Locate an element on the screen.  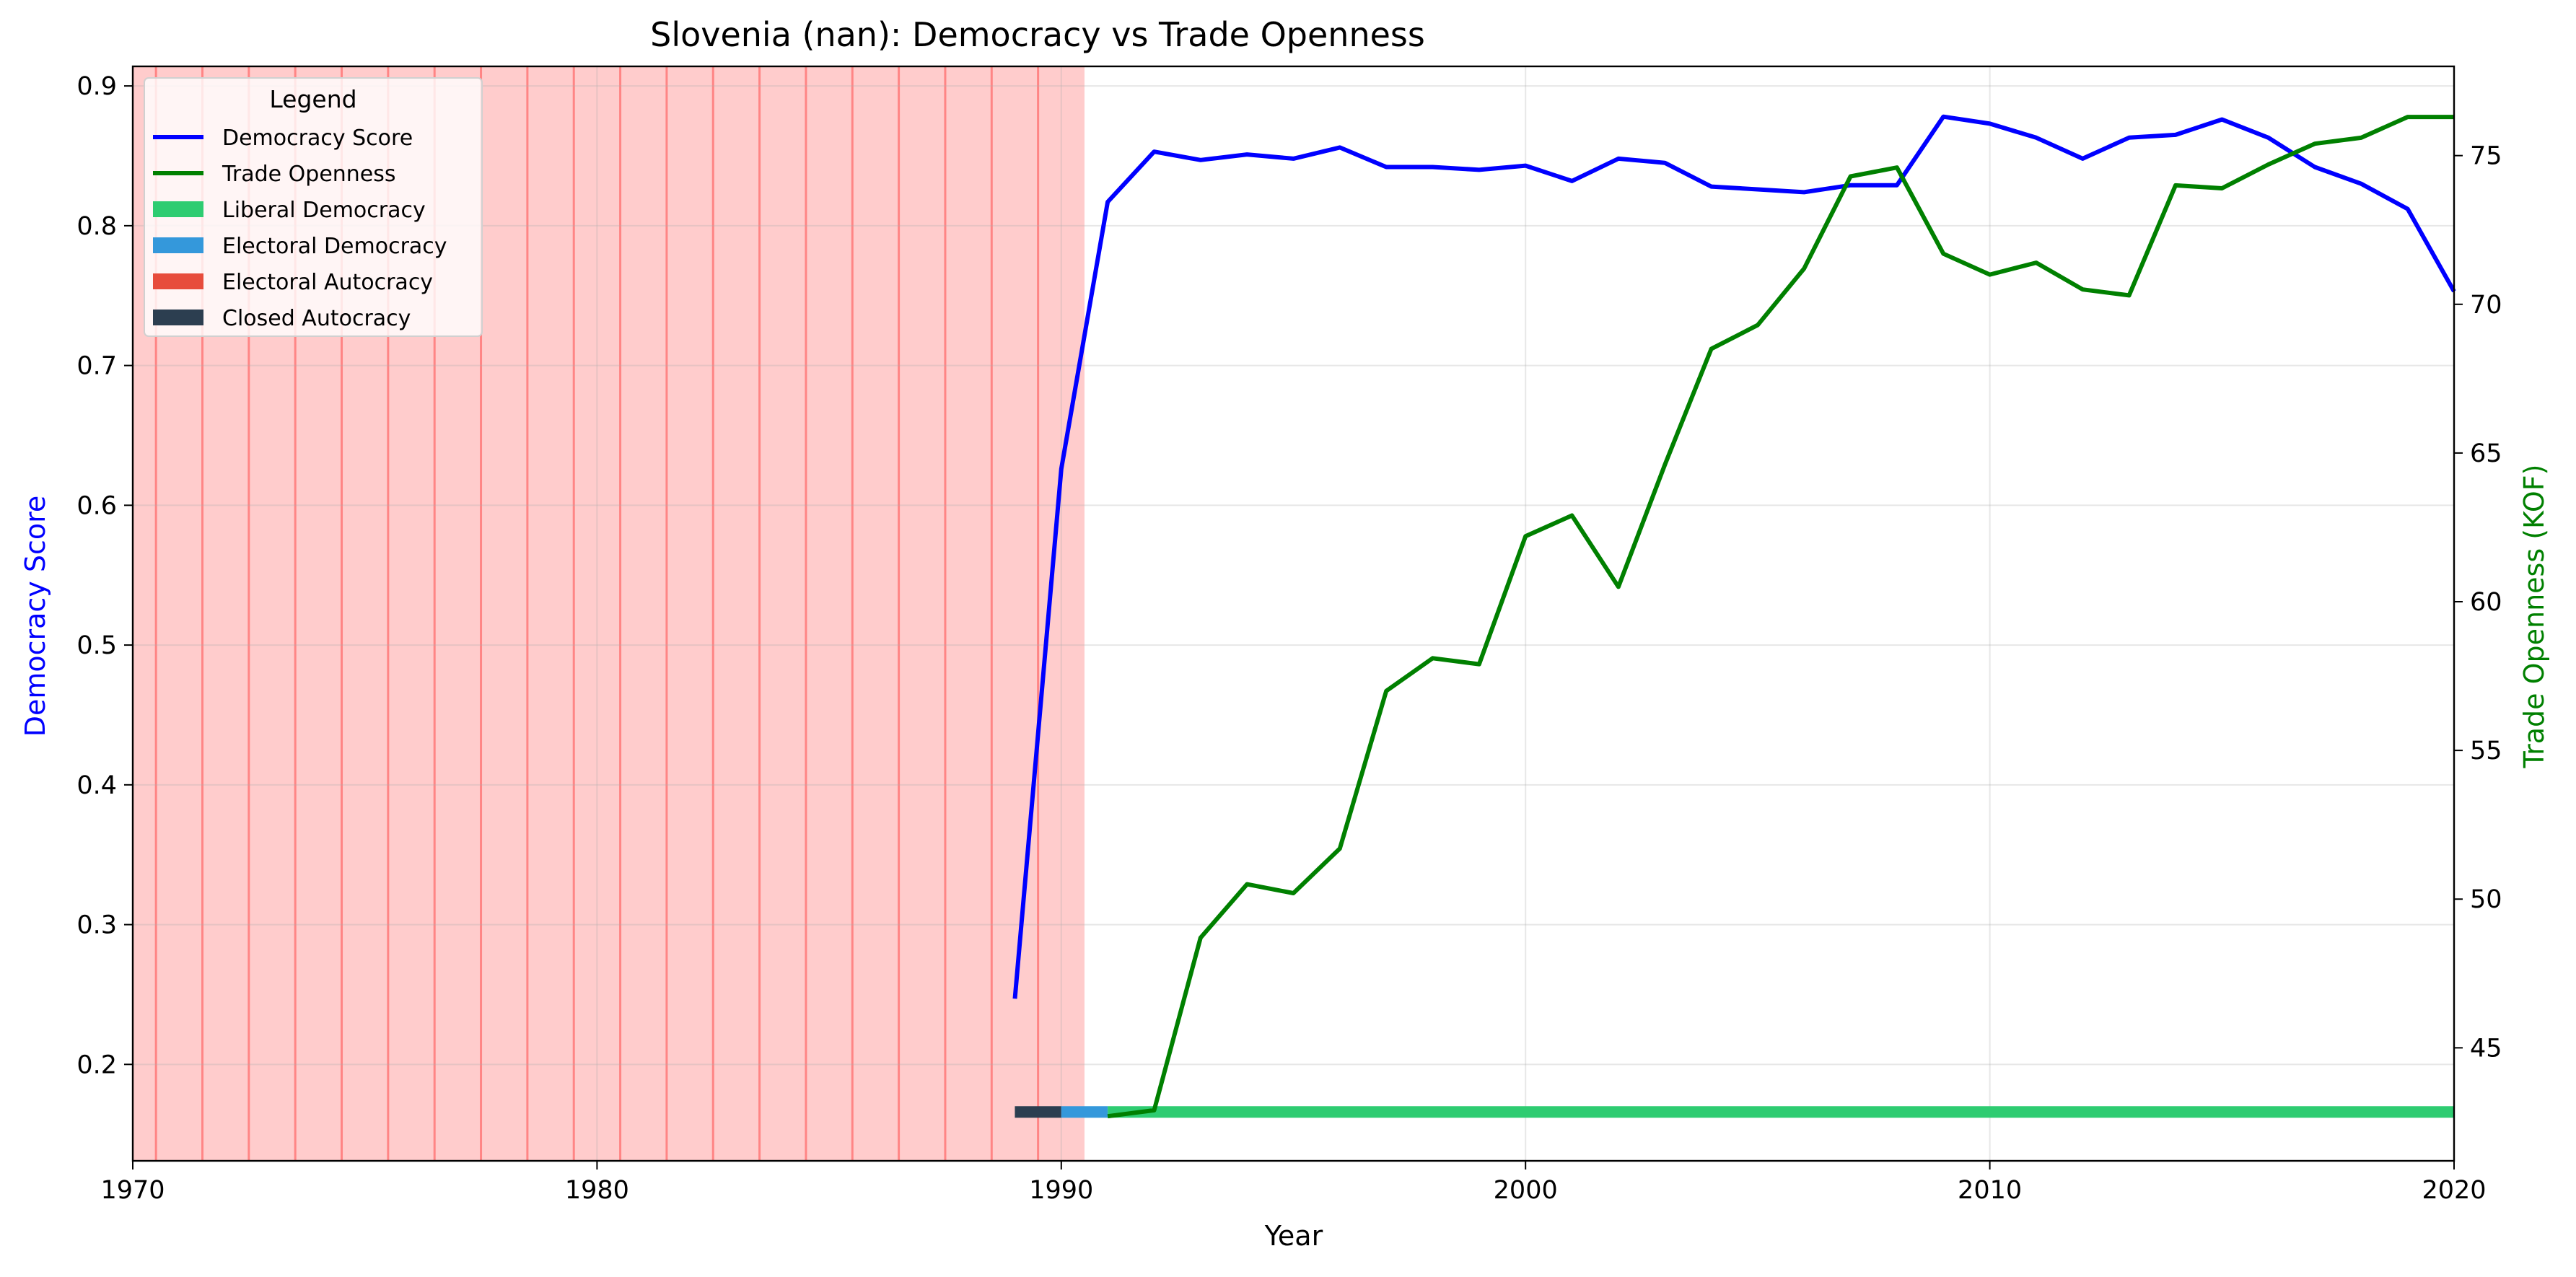
legend-entry-label-3: Electoral Democracy is located at coordinates (334, 246).